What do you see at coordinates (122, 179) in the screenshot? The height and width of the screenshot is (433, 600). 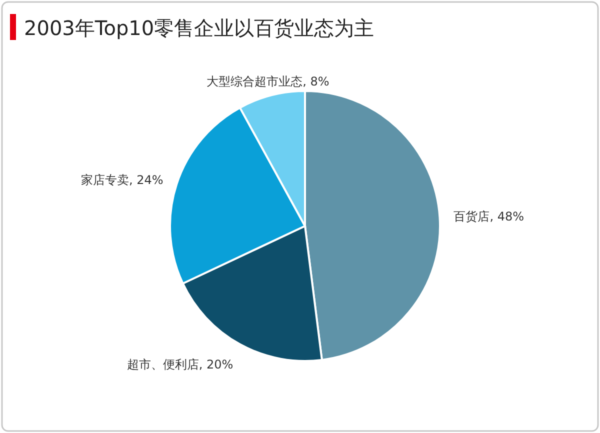 I see `slice-label: 家店专卖, 24%` at bounding box center [122, 179].